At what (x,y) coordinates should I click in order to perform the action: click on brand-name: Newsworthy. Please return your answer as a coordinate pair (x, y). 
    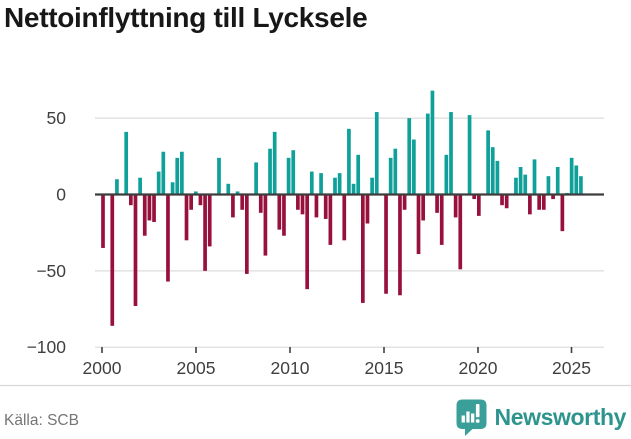
    Looking at the image, I should click on (560, 417).